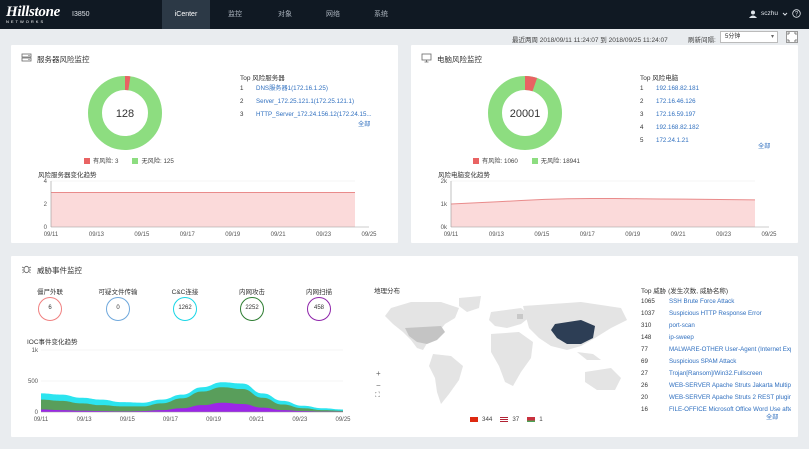 This screenshot has height=449, width=809. I want to click on nav-icenter: iCenter, so click(186, 14).